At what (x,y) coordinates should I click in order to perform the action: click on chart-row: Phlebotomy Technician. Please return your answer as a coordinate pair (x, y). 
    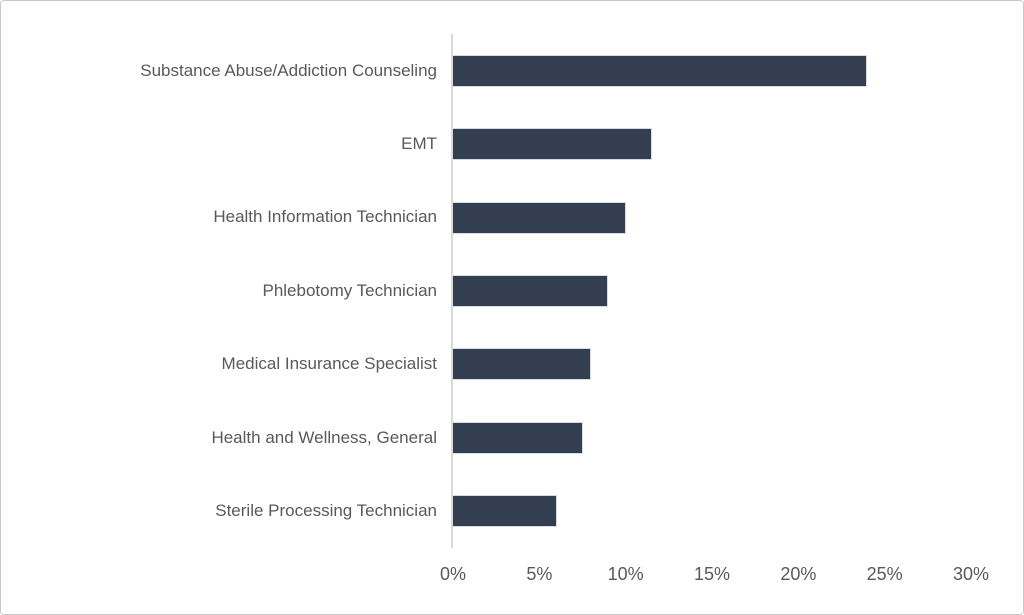
    Looking at the image, I should click on (486, 291).